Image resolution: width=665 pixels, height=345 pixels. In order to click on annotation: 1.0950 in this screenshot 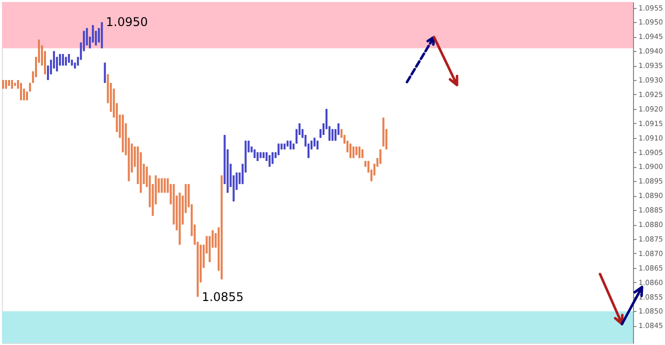, I will do `click(127, 22)`.